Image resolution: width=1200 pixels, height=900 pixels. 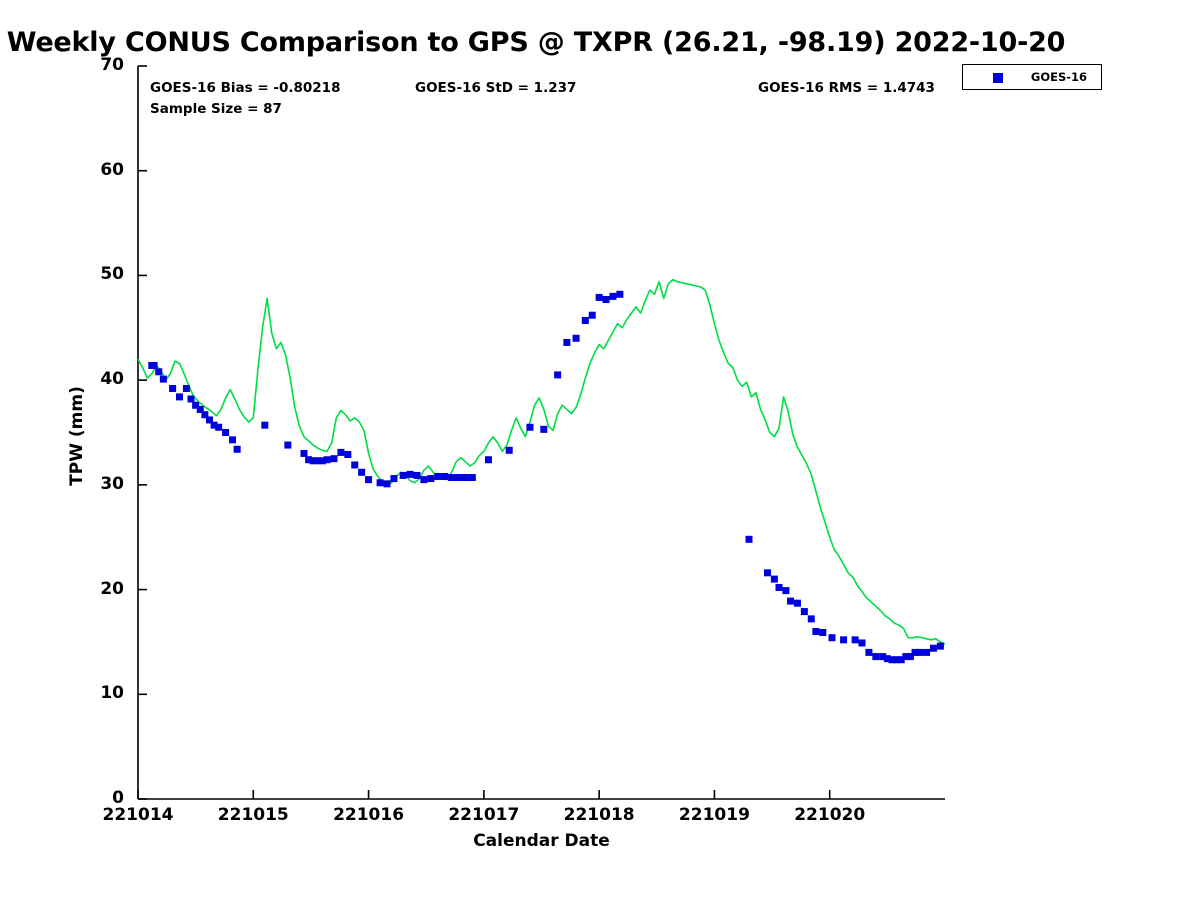 What do you see at coordinates (496, 88) in the screenshot?
I see `stat-std-text: GOES-16 StD = 1.237` at bounding box center [496, 88].